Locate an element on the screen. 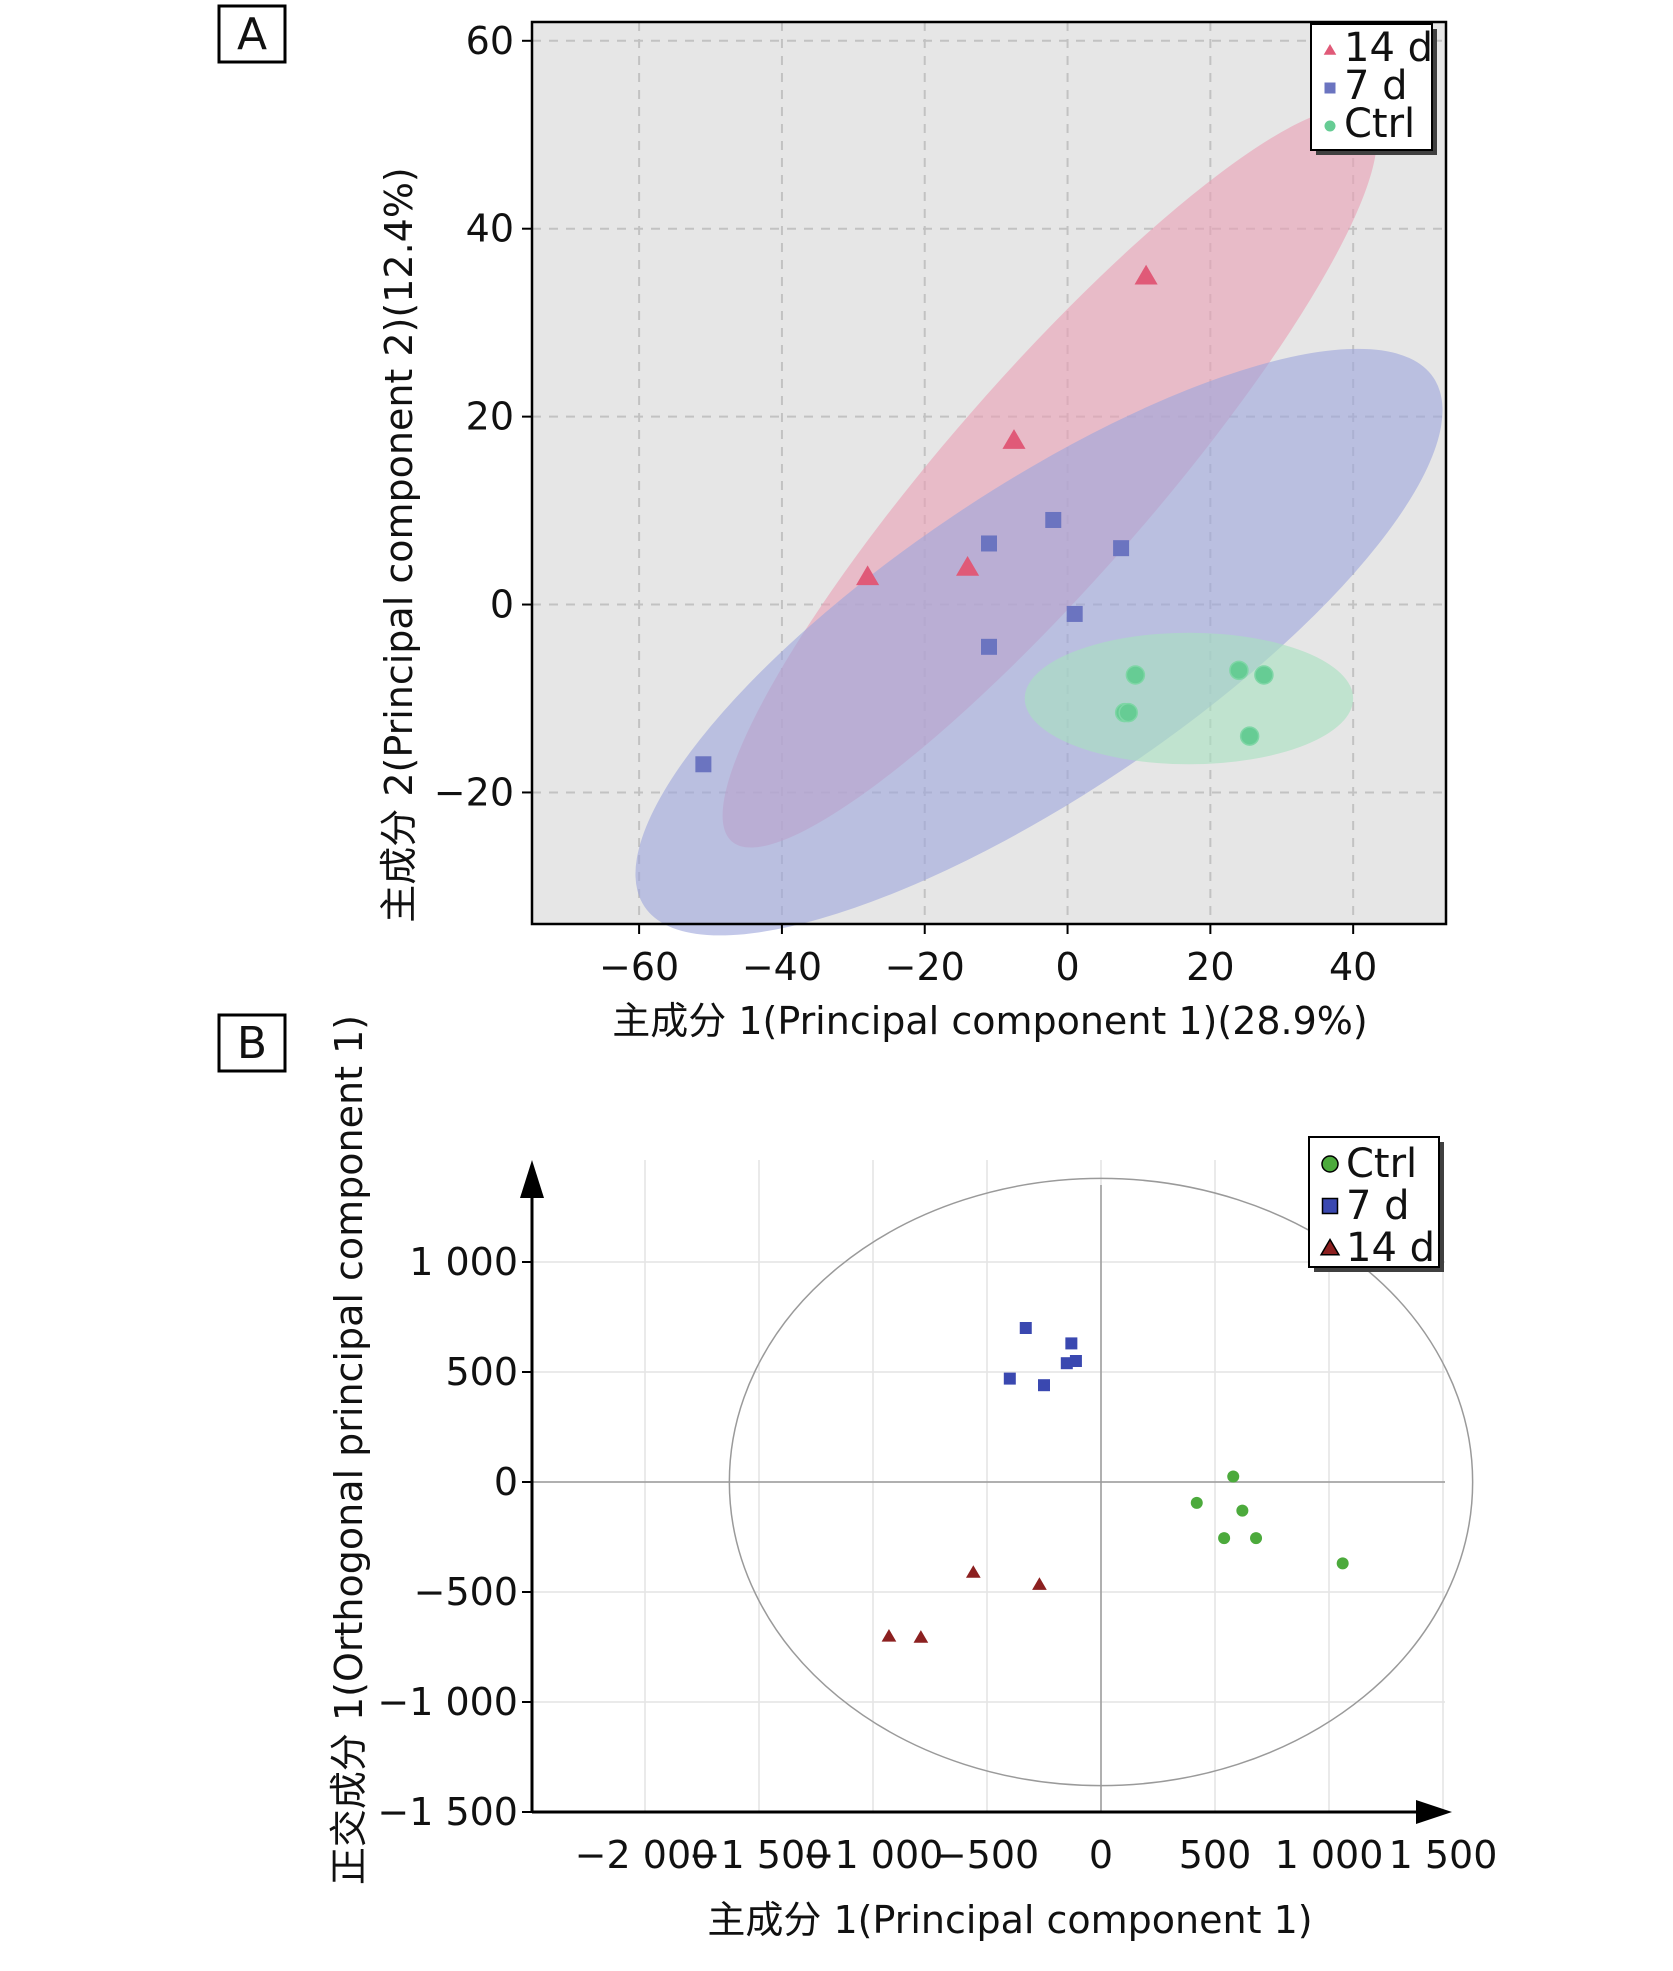  panel-b-points is located at coordinates (1115, 1482).